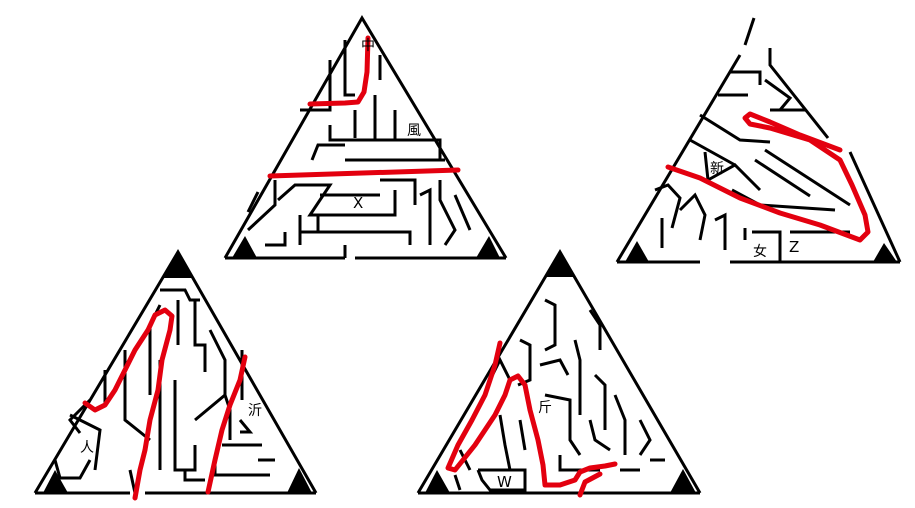 The height and width of the screenshot is (508, 915). What do you see at coordinates (504, 482) in the screenshot?
I see `maze-bottom-center-label-2: W` at bounding box center [504, 482].